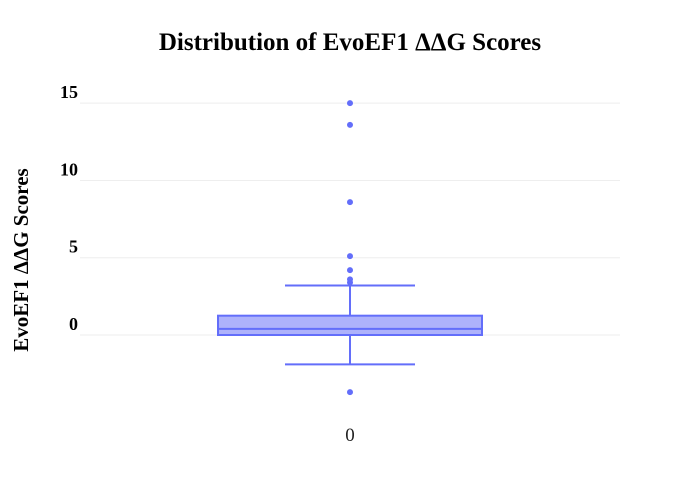 The width and height of the screenshot is (700, 500). What do you see at coordinates (21, 259) in the screenshot?
I see `y-axis-title: EvoEF1 ΔΔG Scores` at bounding box center [21, 259].